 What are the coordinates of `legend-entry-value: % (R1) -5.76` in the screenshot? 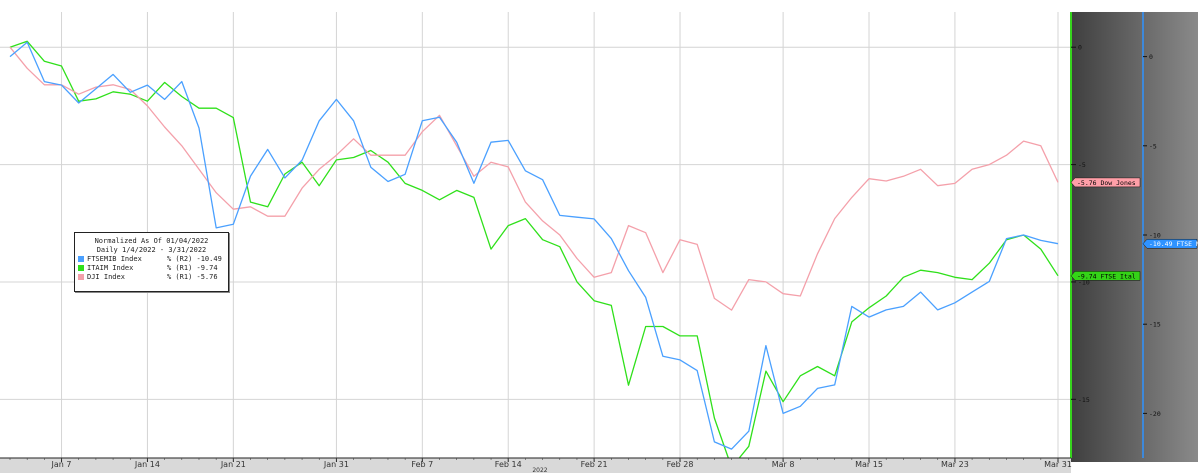 It's located at (192, 277).